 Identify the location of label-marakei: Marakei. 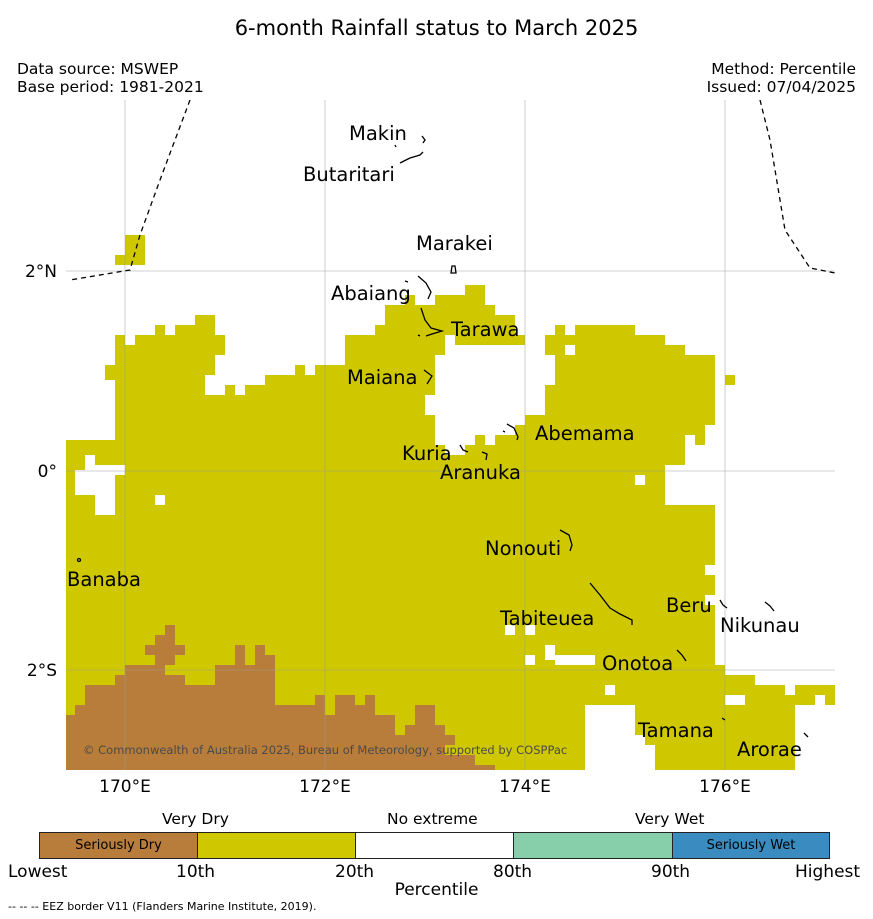
(454, 243).